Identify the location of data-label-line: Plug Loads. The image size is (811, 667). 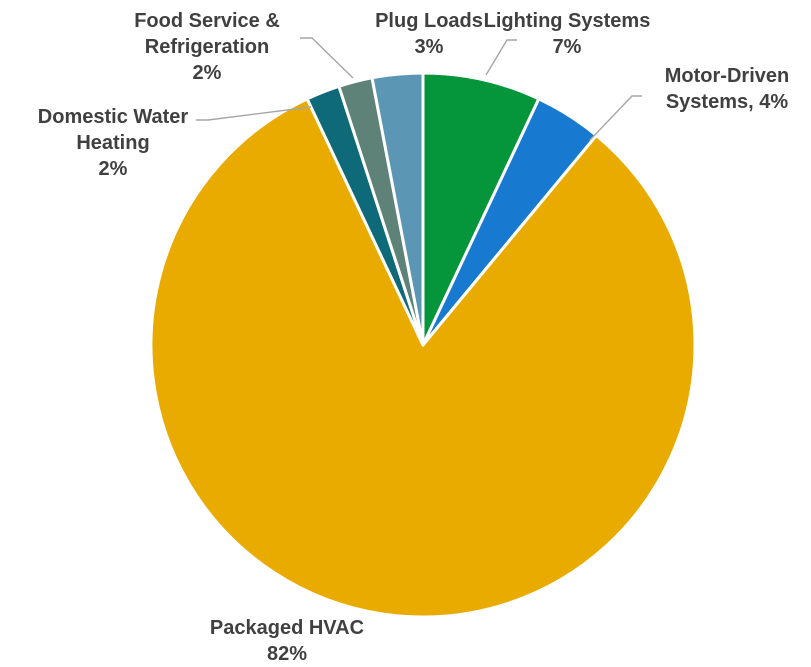
(429, 21).